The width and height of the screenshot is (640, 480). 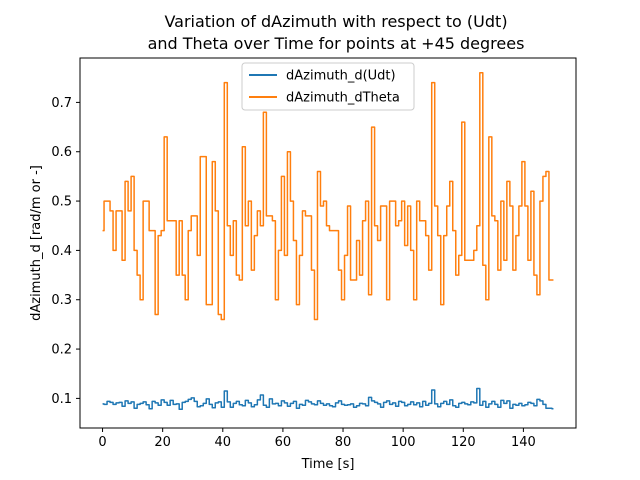 I want to click on y-tick-label: 0.4, so click(x=61, y=251).